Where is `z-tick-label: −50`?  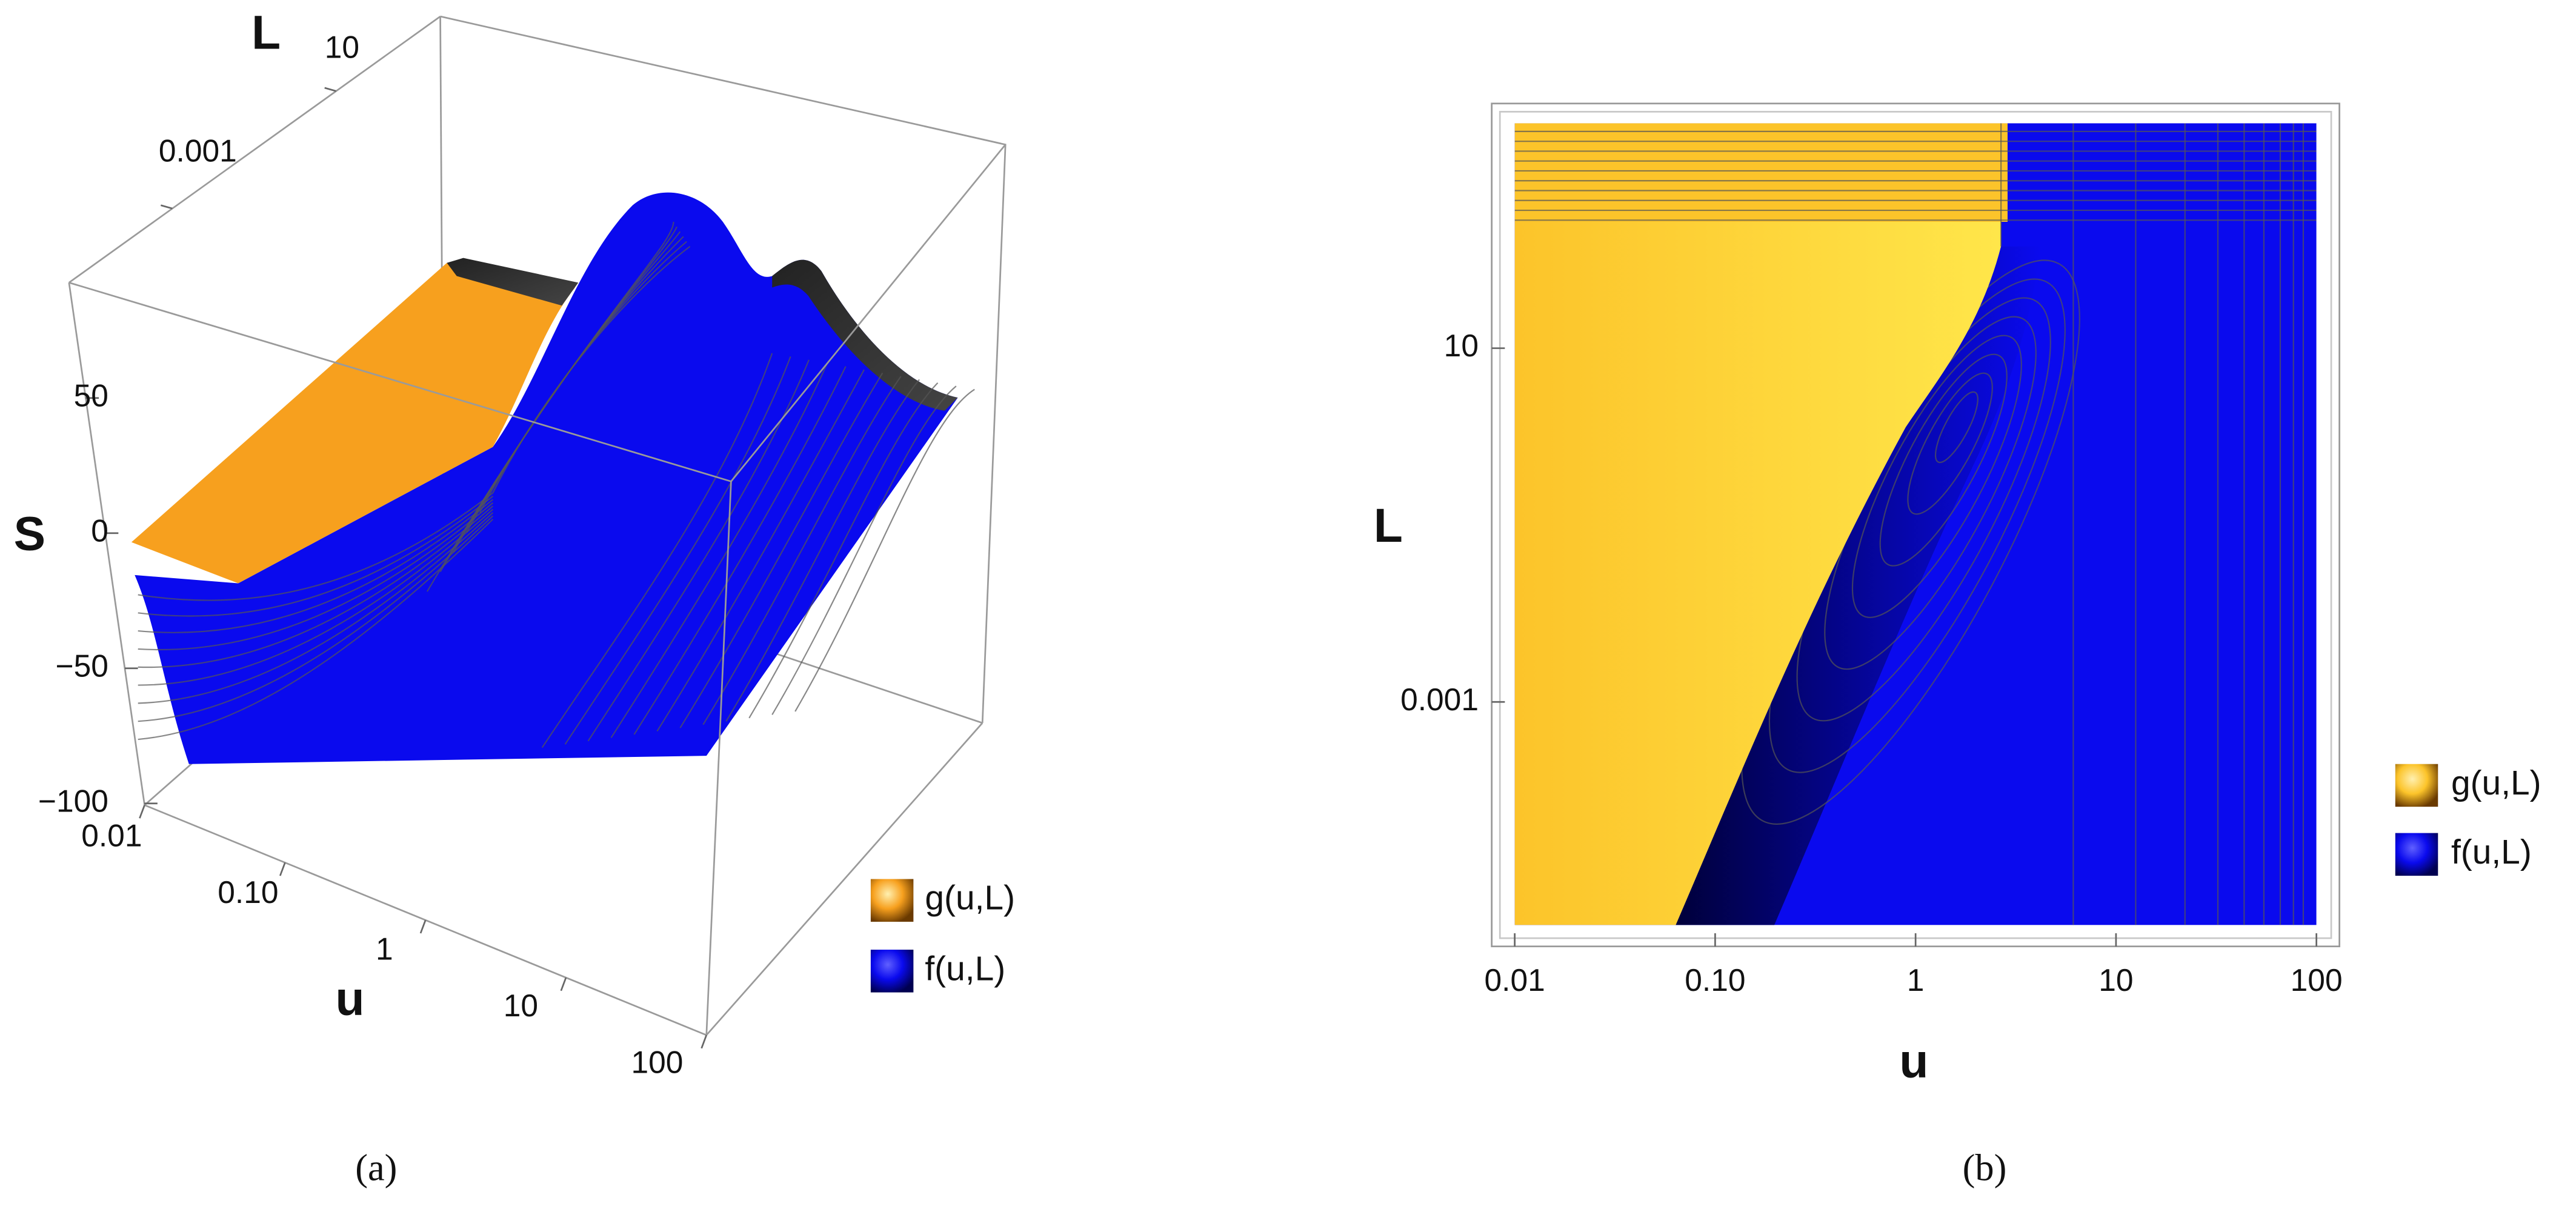
z-tick-label: −50 is located at coordinates (82, 665).